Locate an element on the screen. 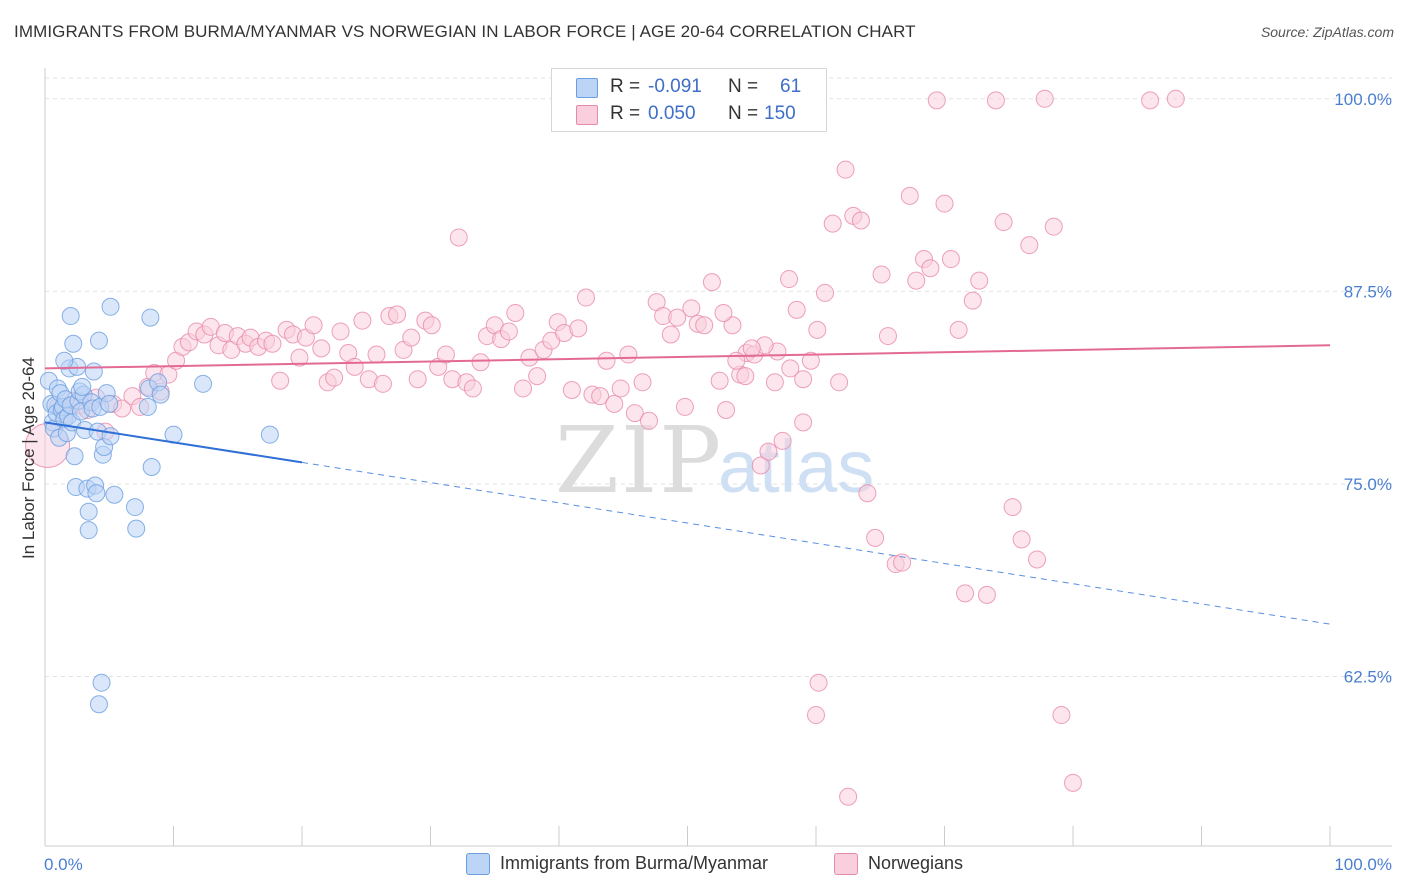 Image resolution: width=1406 pixels, height=892 pixels. r-value: 0.050 is located at coordinates (672, 113).